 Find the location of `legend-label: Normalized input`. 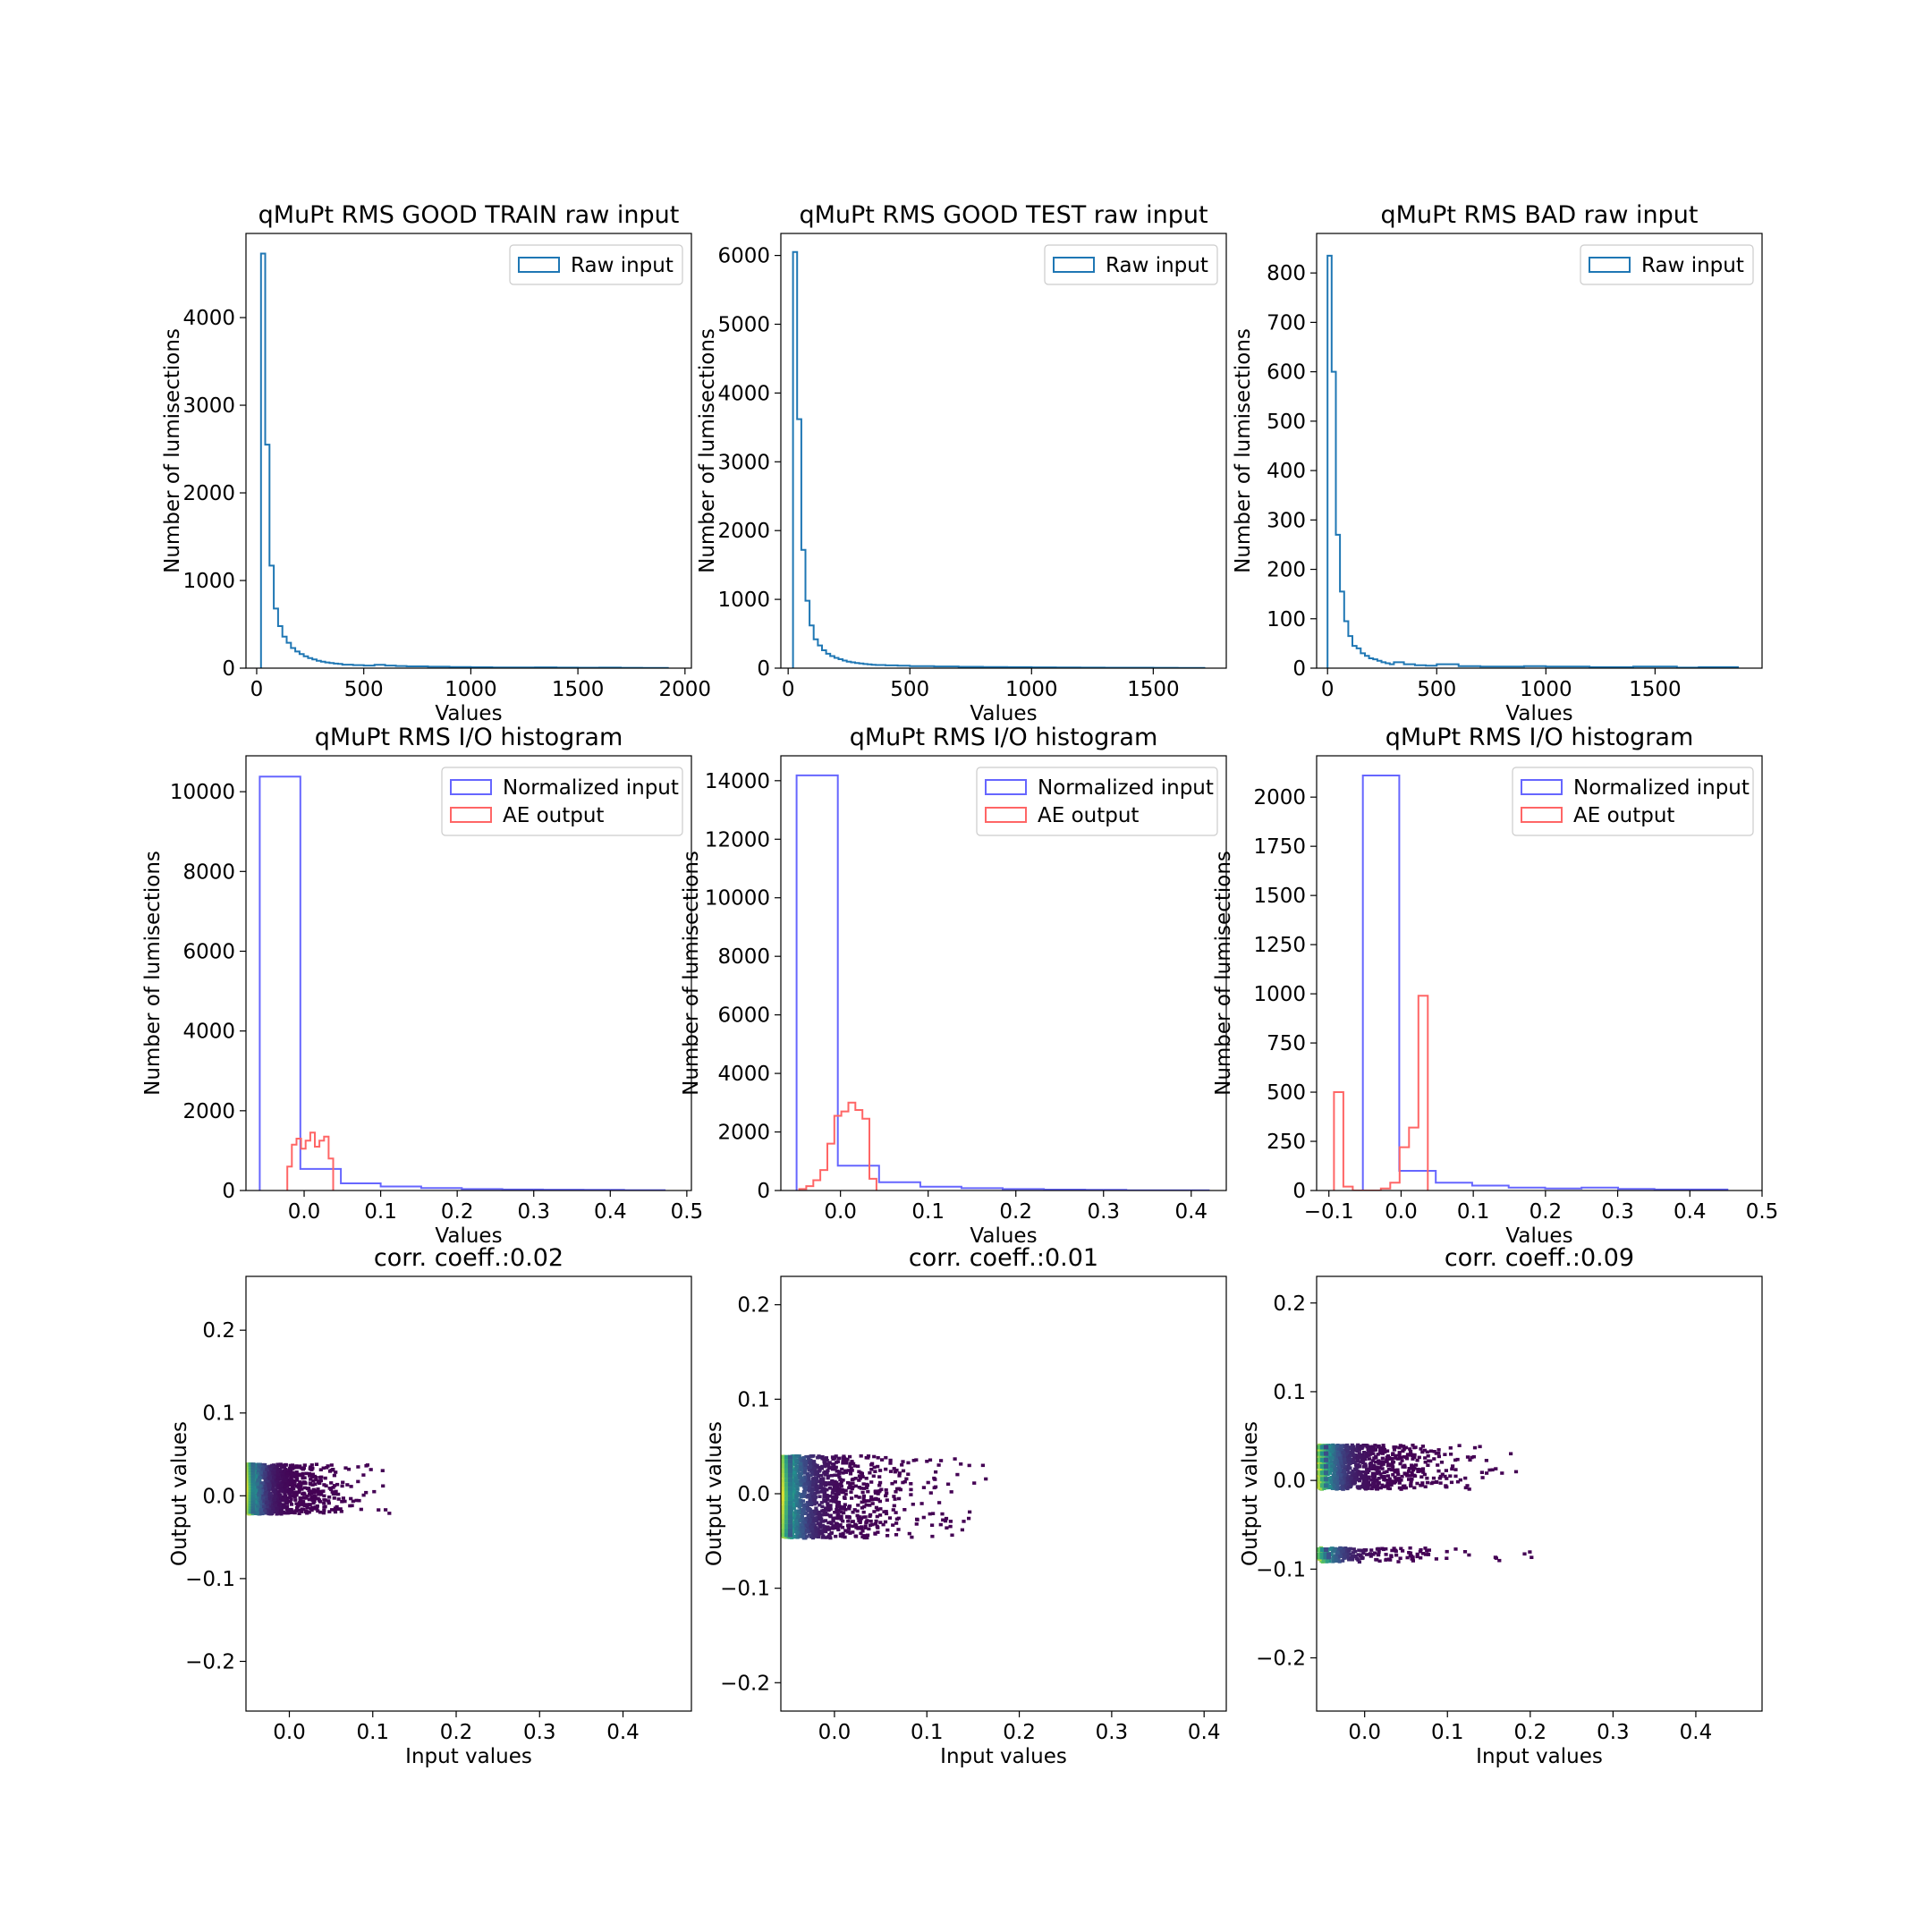

legend-label: Normalized input is located at coordinates (591, 788).